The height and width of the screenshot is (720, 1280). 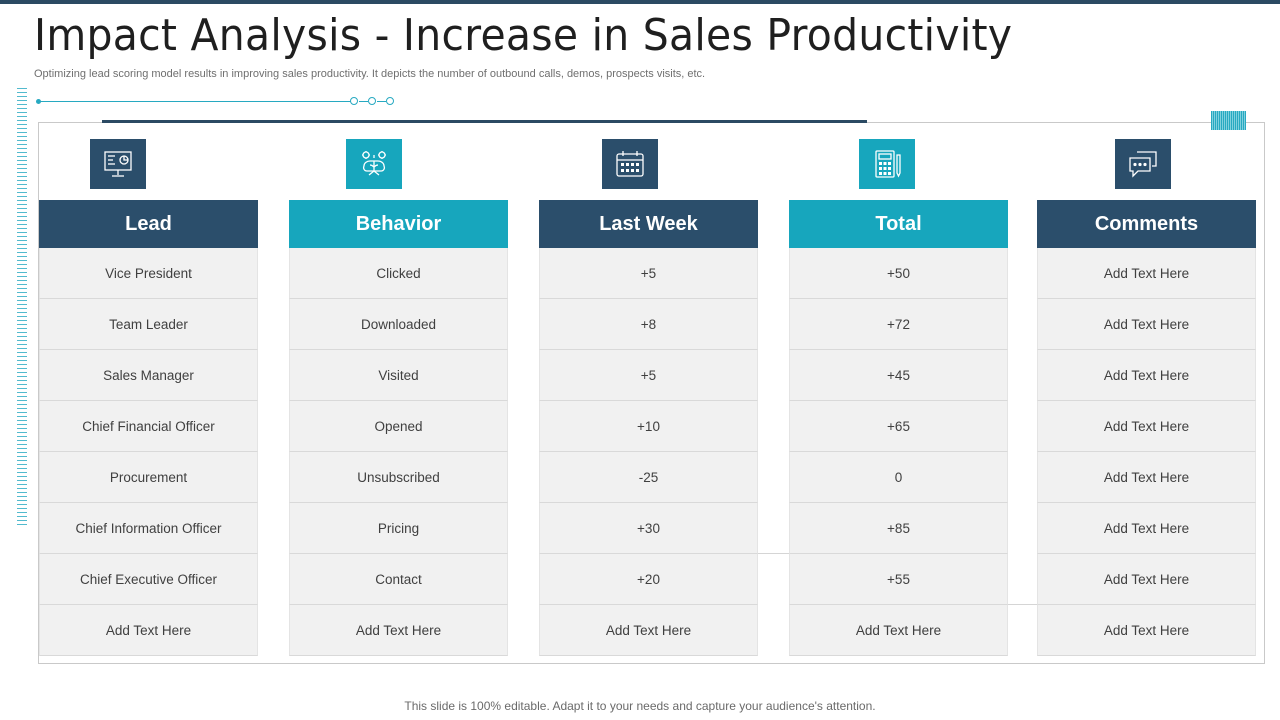 What do you see at coordinates (898, 477) in the screenshot?
I see `table-cell: 0` at bounding box center [898, 477].